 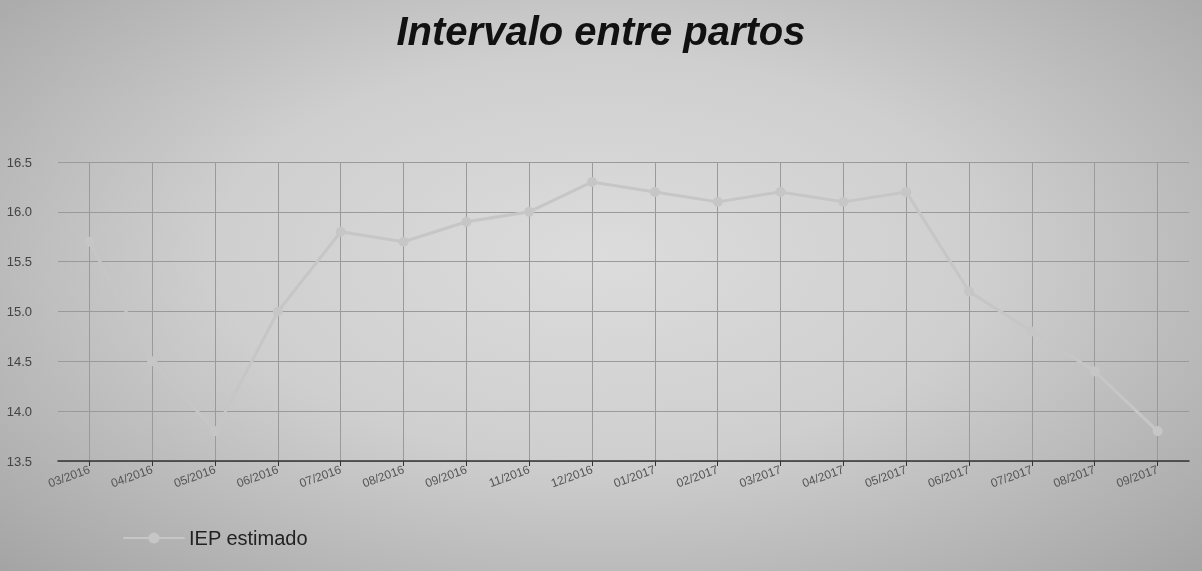 I want to click on legend-label: IEP estimado, so click(x=248, y=538).